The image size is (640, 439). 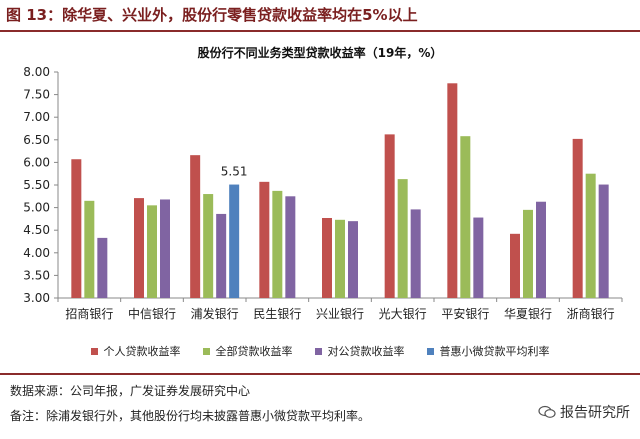 I want to click on y-tick-label: 5.50, so click(x=36, y=185).